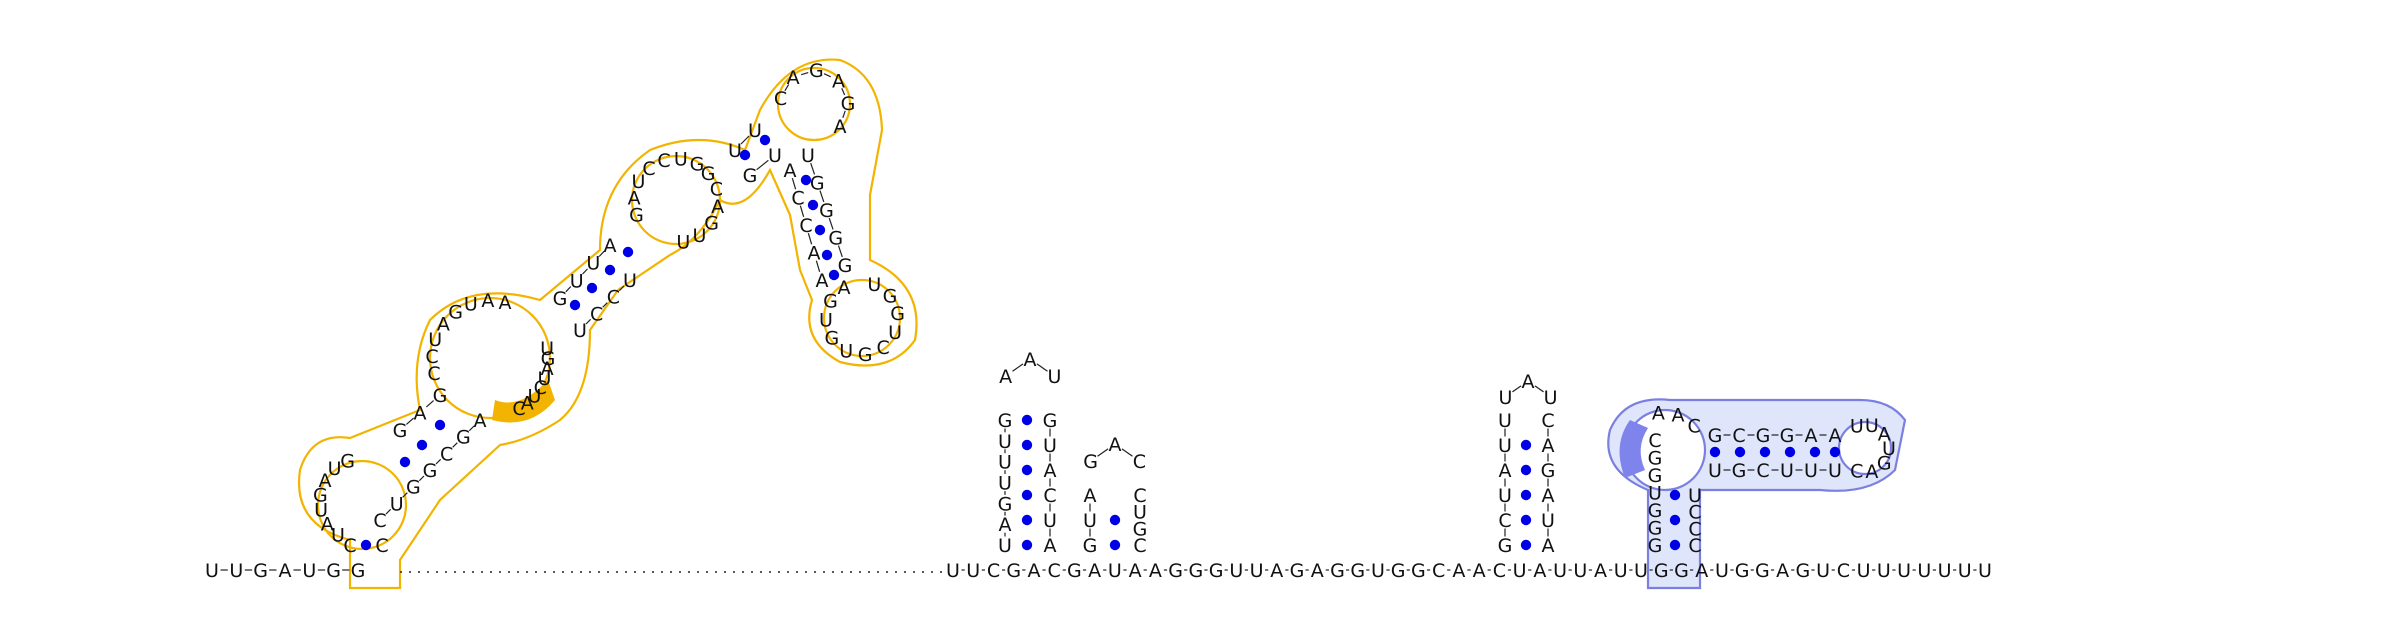  I want to click on yellow-internal-loop-outline, so click(676, 200).